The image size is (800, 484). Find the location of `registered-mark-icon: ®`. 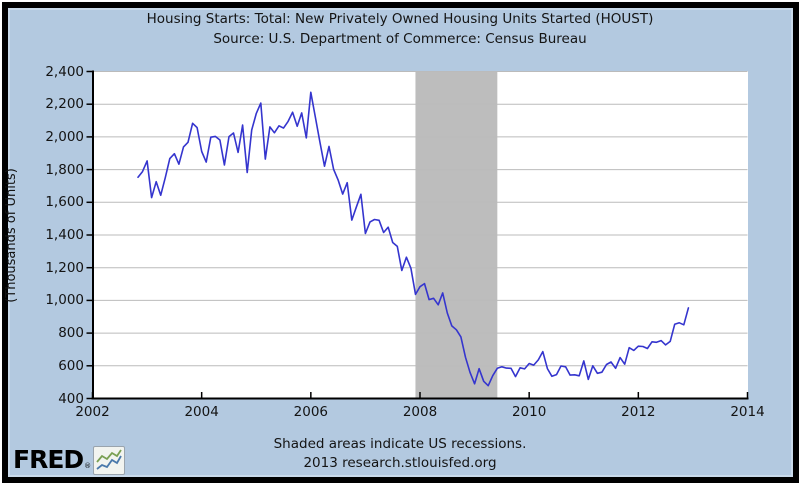

registered-mark-icon: ® is located at coordinates (88, 466).